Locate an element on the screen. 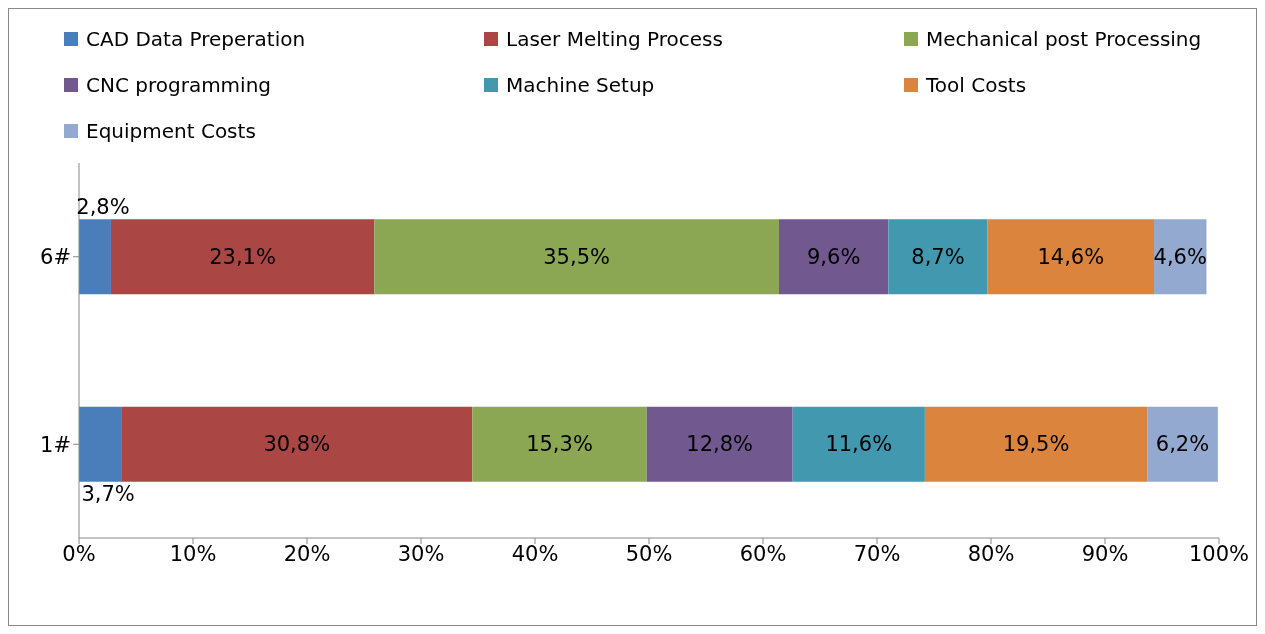  x-tick-label: 100% is located at coordinates (1219, 553).